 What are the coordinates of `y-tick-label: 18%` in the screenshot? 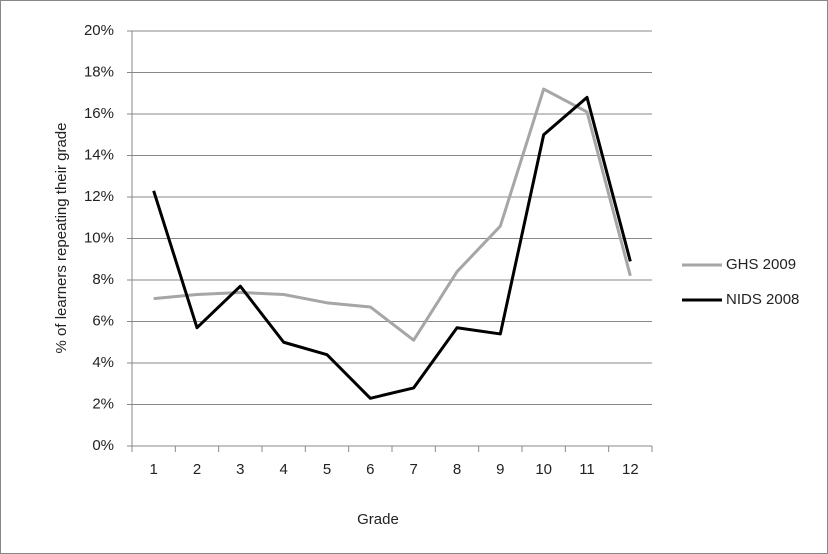 It's located at (99, 71).